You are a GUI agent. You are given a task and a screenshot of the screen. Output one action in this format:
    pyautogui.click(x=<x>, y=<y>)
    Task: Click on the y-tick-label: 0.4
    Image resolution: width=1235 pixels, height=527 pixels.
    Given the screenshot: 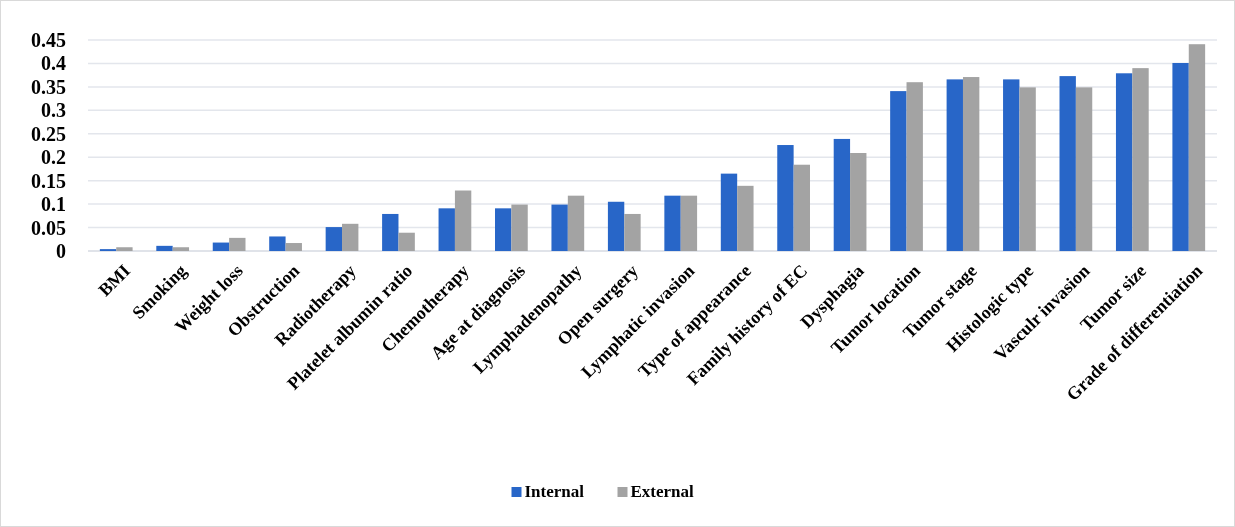 What is the action you would take?
    pyautogui.click(x=53, y=63)
    